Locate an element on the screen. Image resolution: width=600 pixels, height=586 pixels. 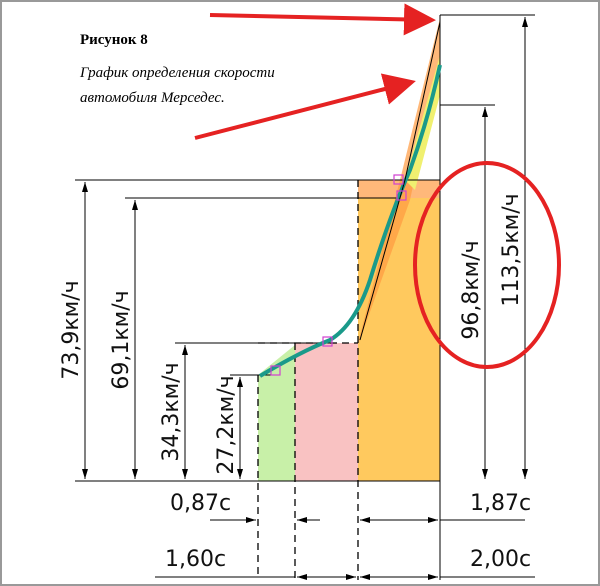
speed-label: 73,9км/ч is located at coordinates (71, 329).